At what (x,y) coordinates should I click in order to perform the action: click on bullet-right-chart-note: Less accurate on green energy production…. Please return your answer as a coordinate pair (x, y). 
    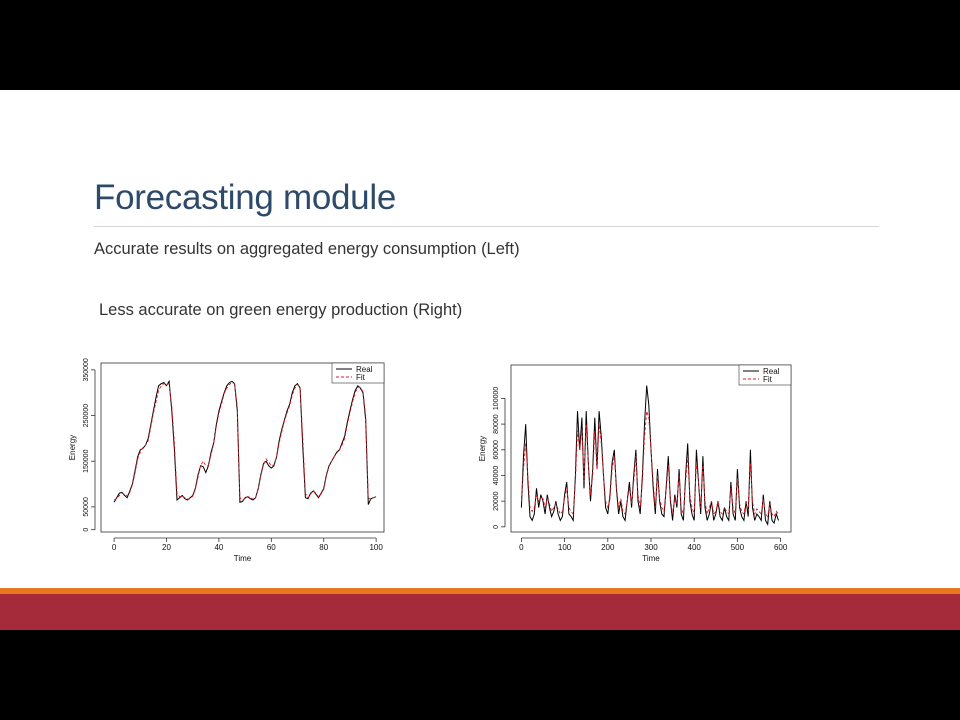
    Looking at the image, I should click on (281, 310).